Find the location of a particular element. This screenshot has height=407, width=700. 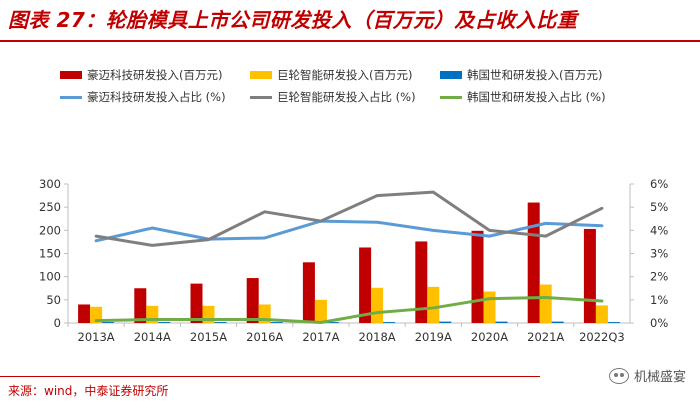

x-tick-label: 2015A is located at coordinates (208, 337).